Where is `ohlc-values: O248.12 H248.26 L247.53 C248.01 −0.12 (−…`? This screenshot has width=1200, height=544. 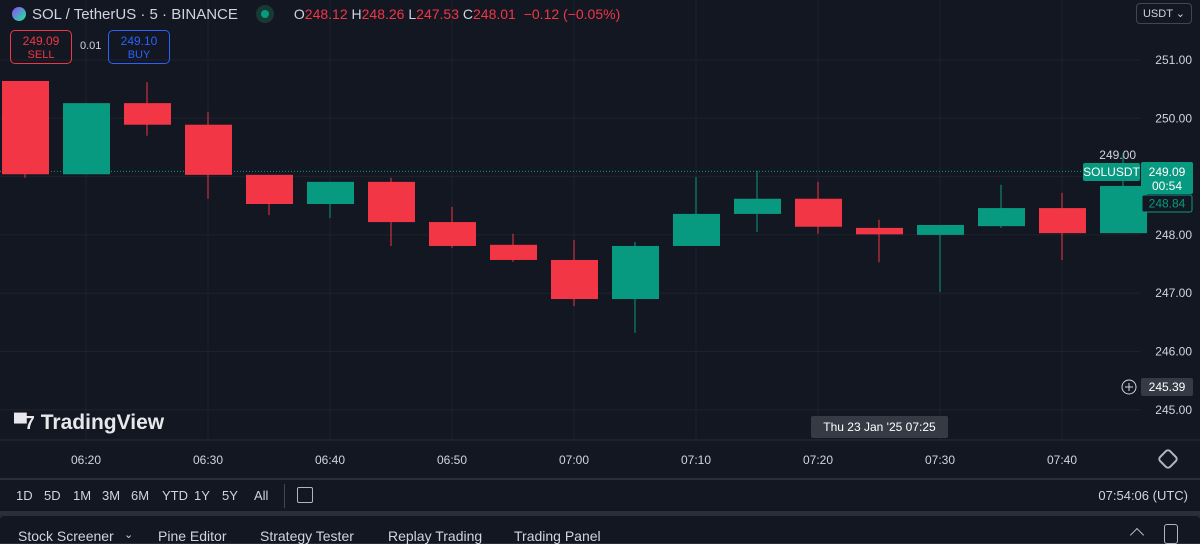 ohlc-values: O248.12 H248.26 L247.53 C248.01 −0.12 (−… is located at coordinates (457, 14).